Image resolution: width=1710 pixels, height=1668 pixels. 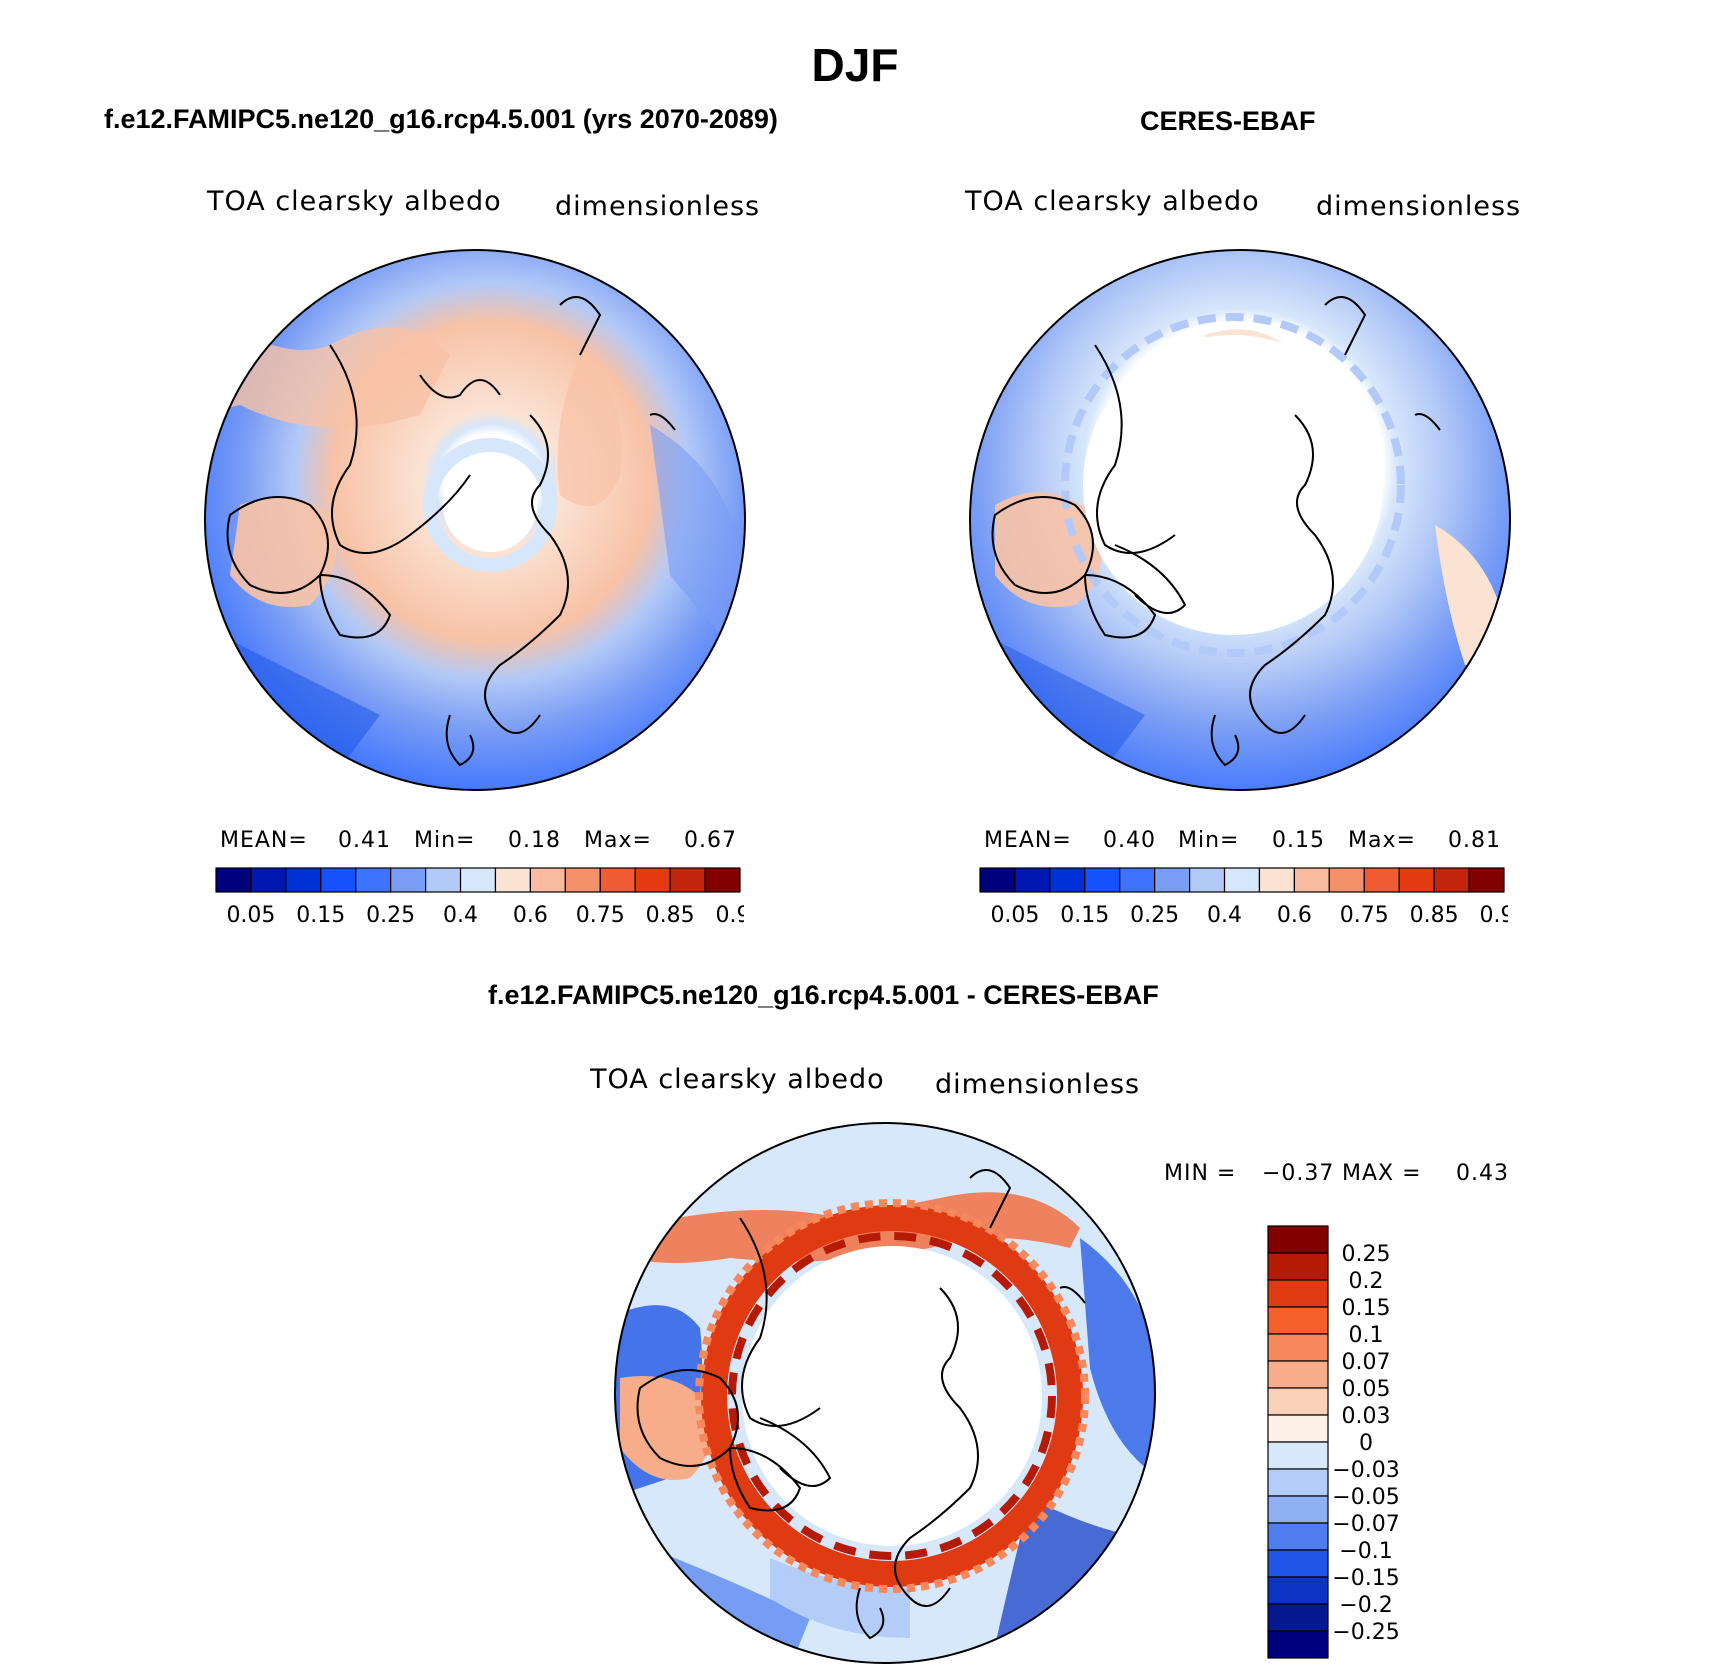 I want to click on panel-model-max-label: Max=, so click(x=618, y=840).